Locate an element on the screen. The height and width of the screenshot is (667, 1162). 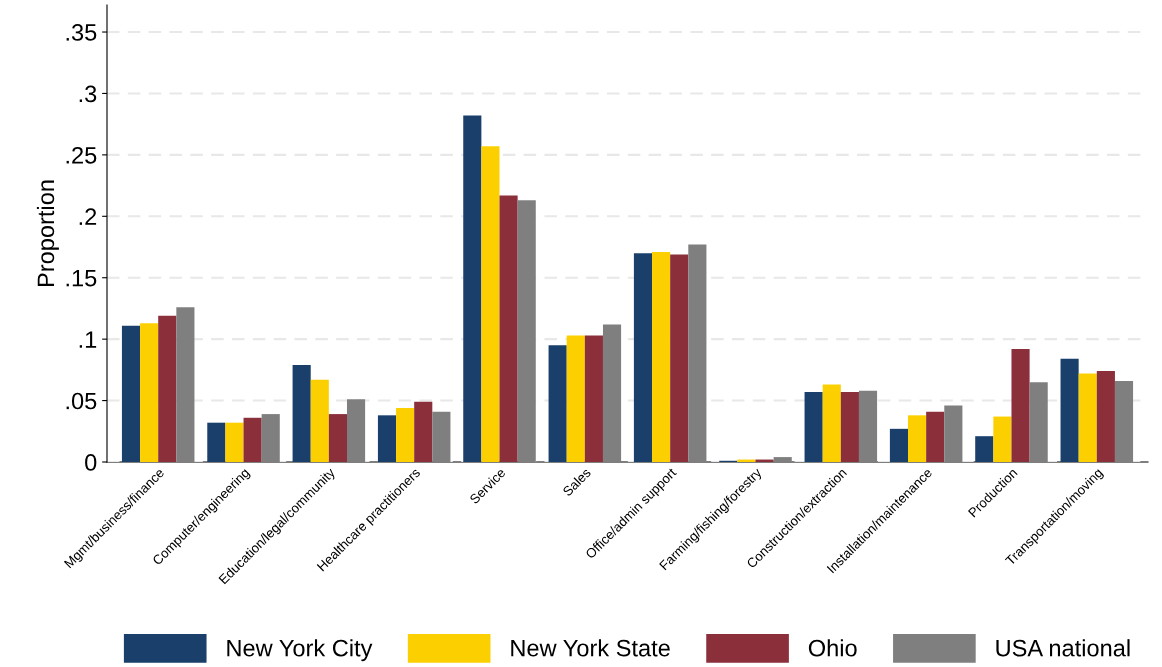
y-tick-label: .05 is located at coordinates (81, 401).